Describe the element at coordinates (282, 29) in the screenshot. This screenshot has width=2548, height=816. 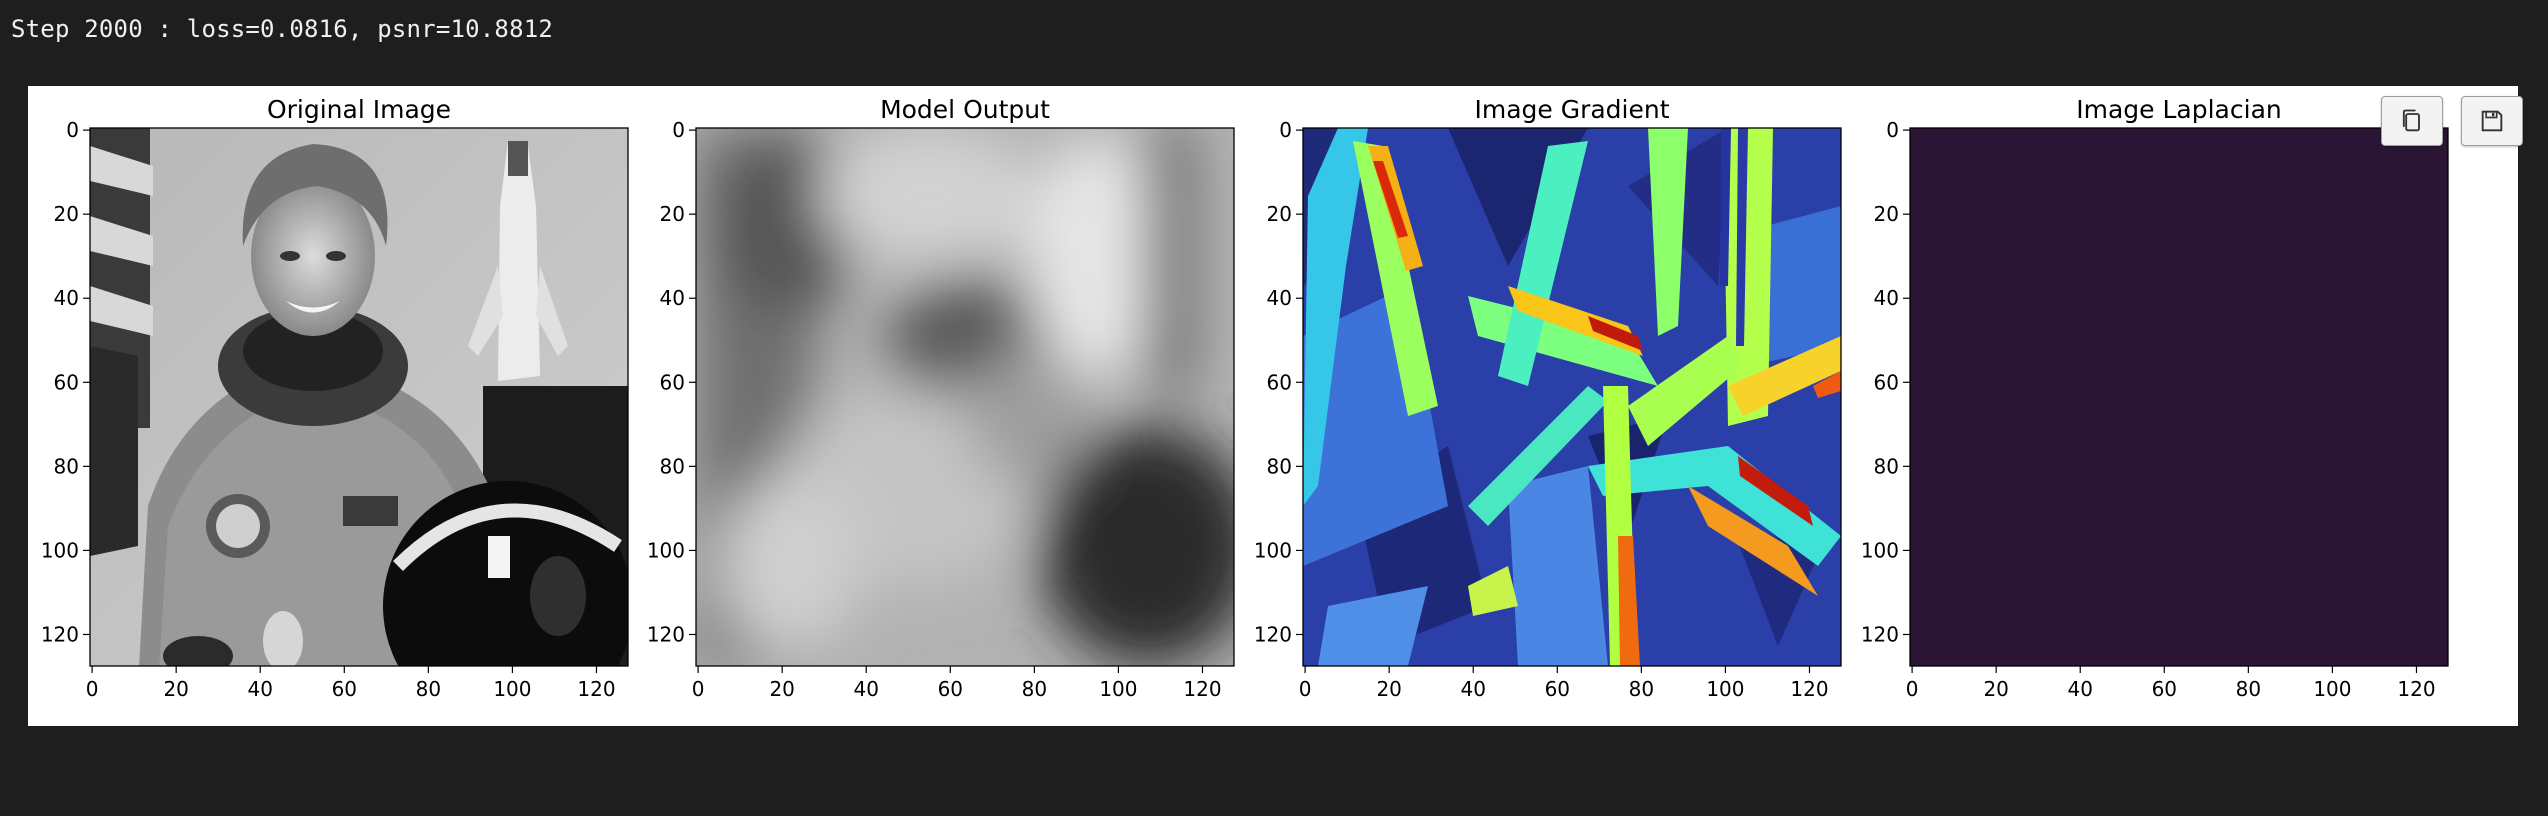
I see `cell-stdout: Step 2000 : loss=0.0816, psnr=10.8812` at that location.